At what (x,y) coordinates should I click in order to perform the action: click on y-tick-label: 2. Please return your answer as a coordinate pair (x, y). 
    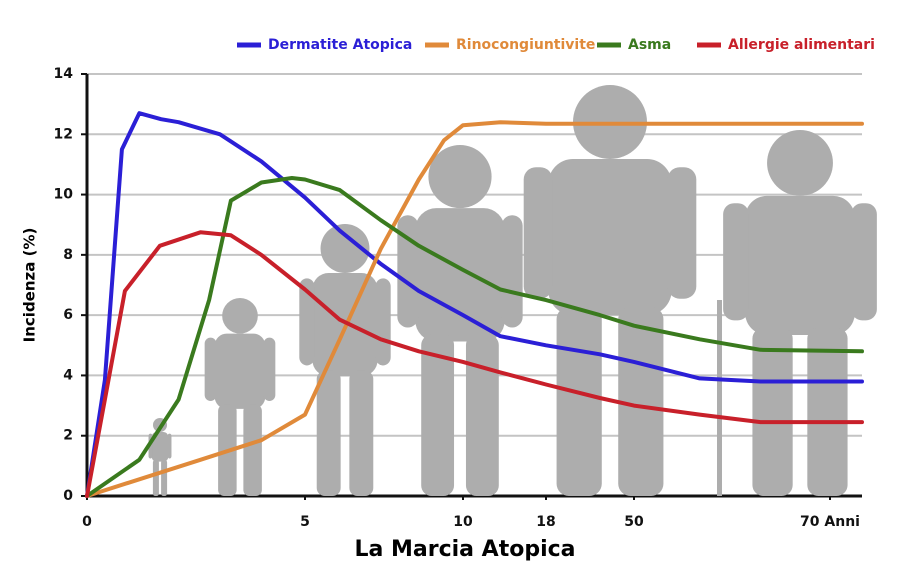
    Looking at the image, I should click on (68, 436).